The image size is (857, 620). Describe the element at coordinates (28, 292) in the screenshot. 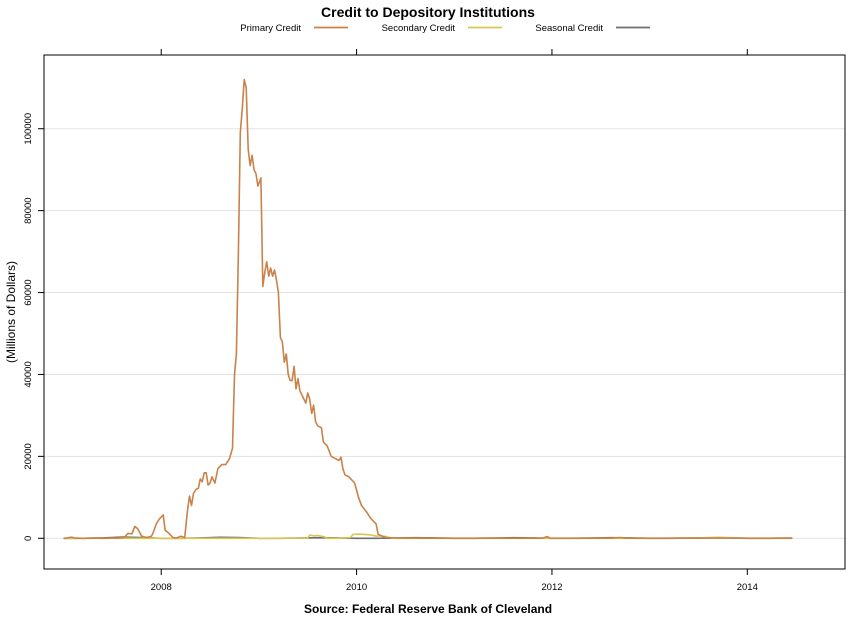

I see `y-tick-label-3: 60000` at that location.